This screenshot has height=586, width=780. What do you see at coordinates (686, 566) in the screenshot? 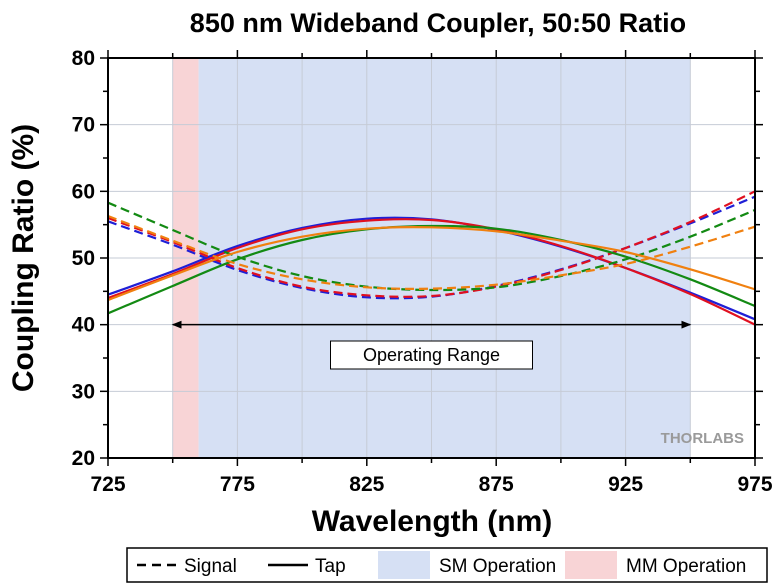
I see `legend-label-mm-operation: MM Operation` at bounding box center [686, 566].